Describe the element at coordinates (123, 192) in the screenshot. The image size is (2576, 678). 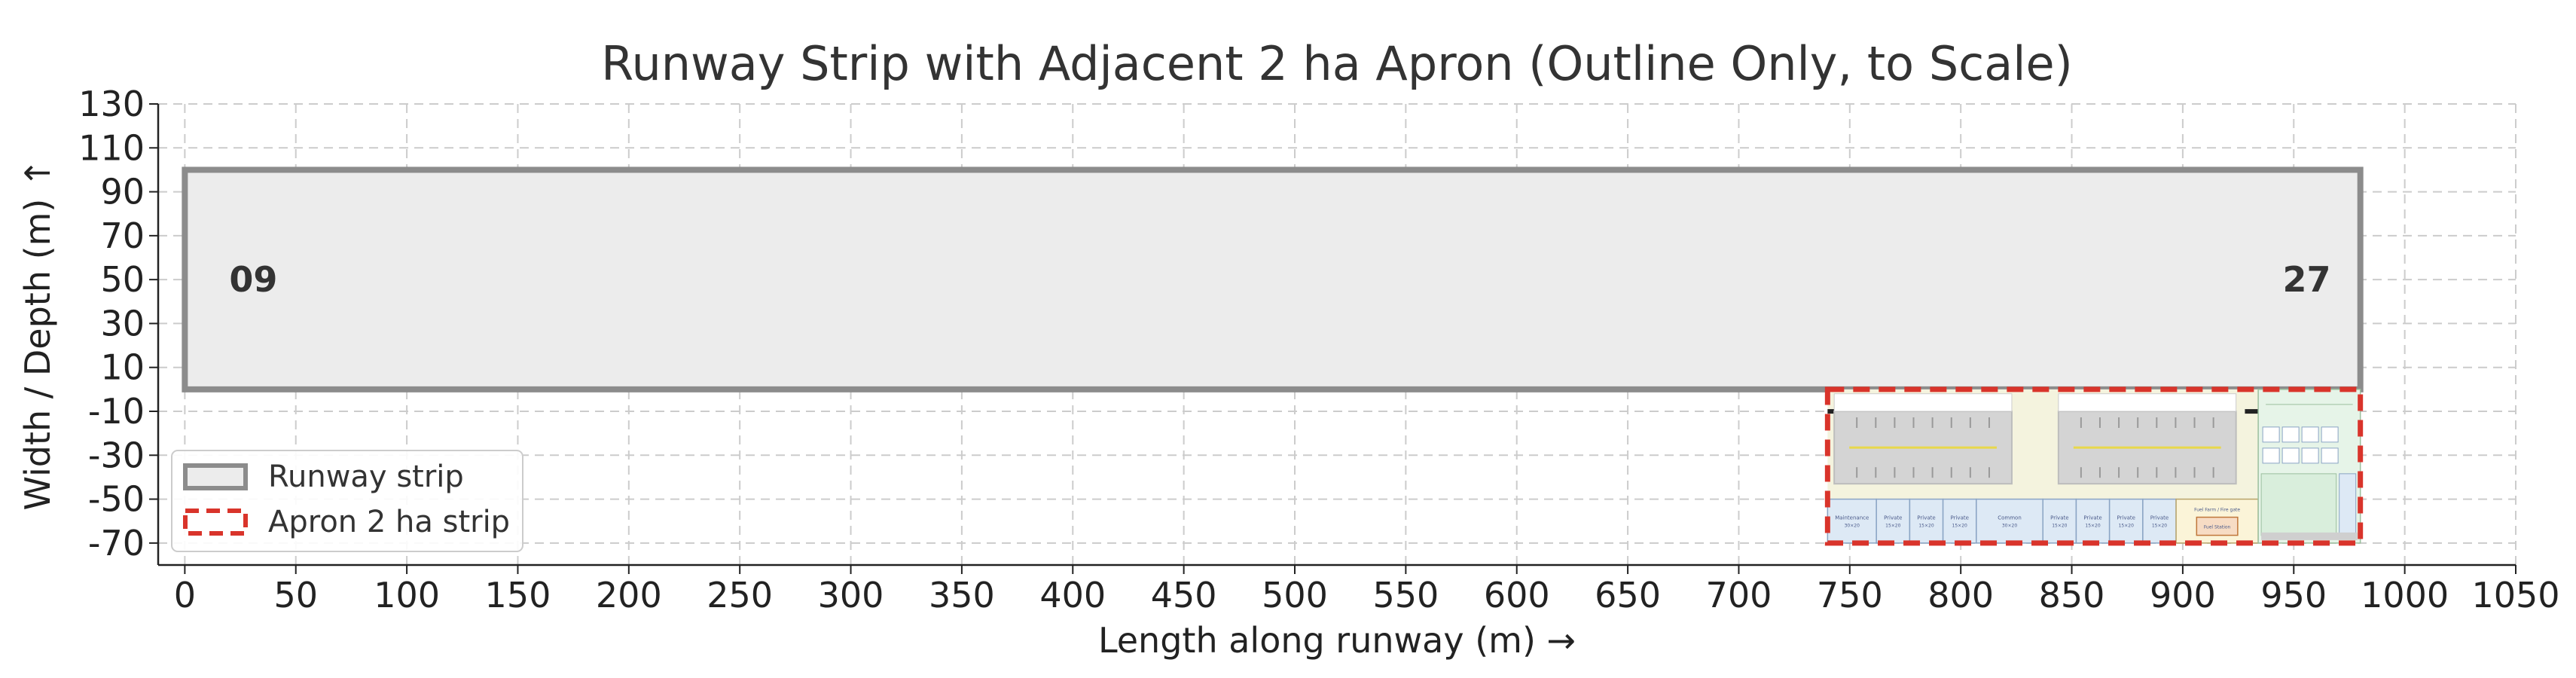
I see `y-tick-label: 90` at that location.